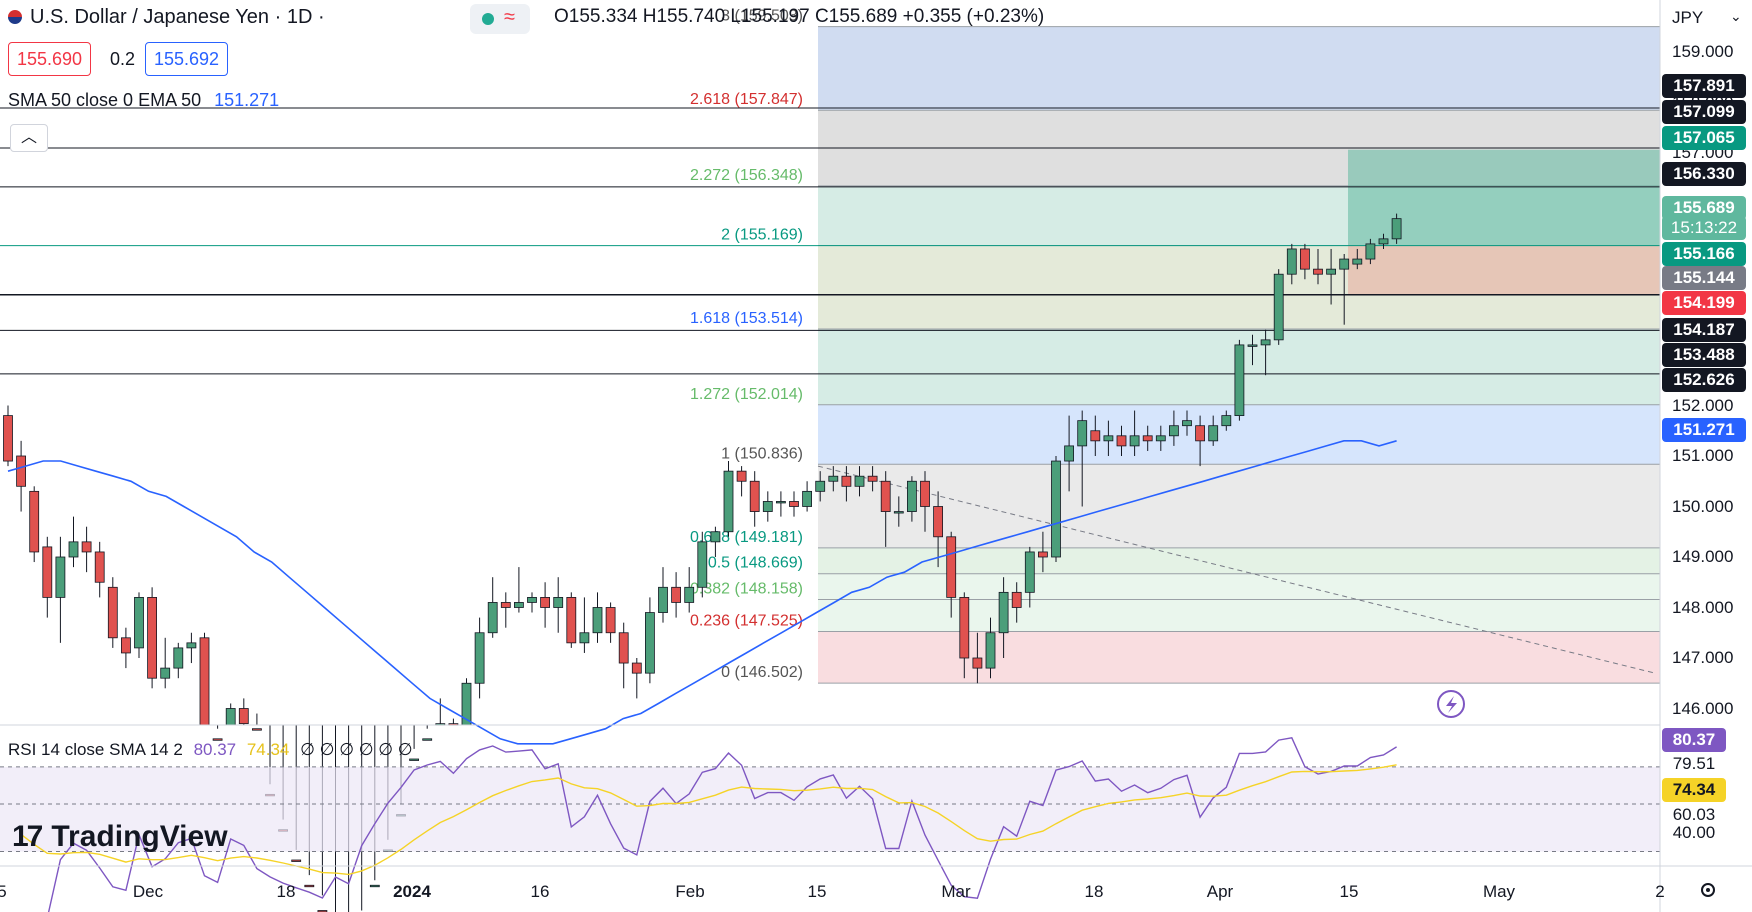 Image resolution: width=1752 pixels, height=912 pixels. I want to click on ma-legend: SMA 50 close 0 EMA 50 151.271, so click(143, 100).